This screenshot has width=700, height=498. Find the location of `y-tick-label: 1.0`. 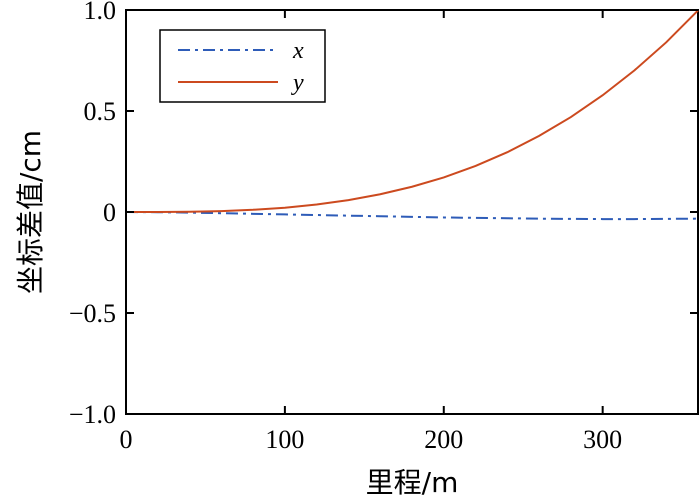

y-tick-label: 1.0 is located at coordinates (100, 12).